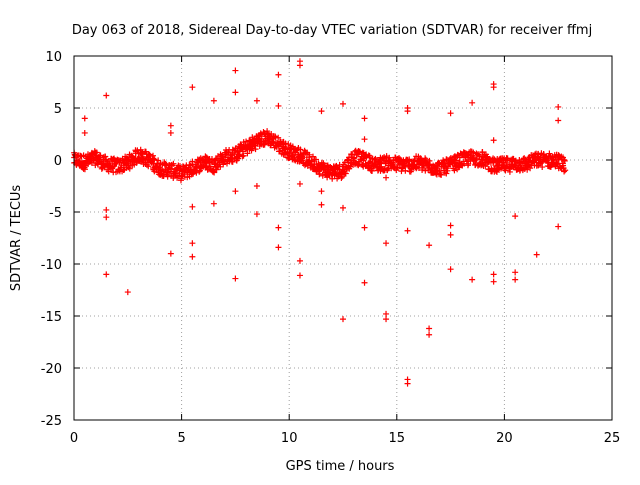 The width and height of the screenshot is (640, 485). I want to click on x-tick-label: 25, so click(612, 438).